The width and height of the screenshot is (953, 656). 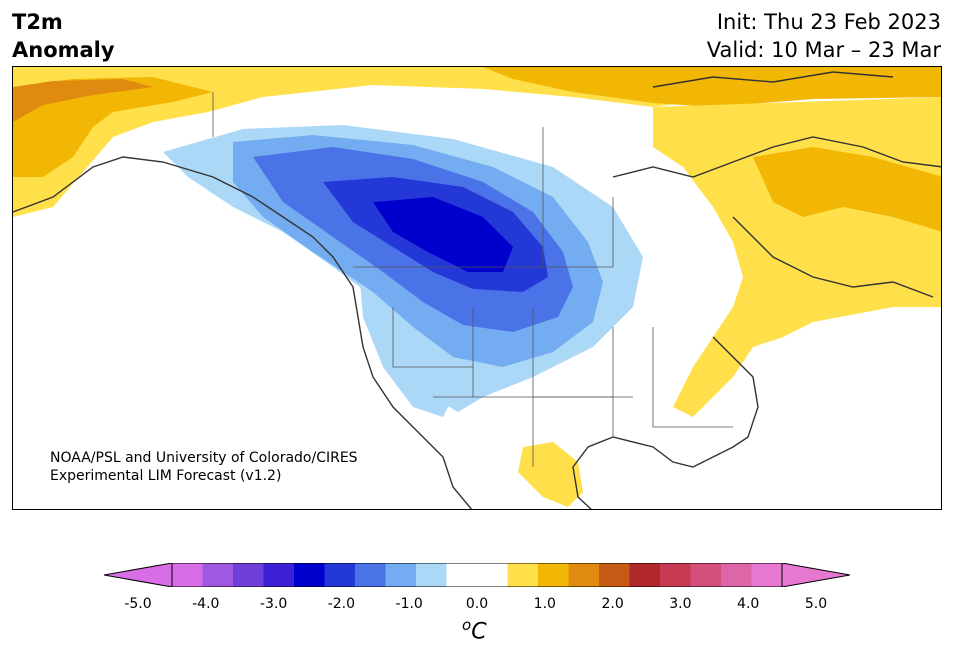 What do you see at coordinates (83, 100) in the screenshot?
I see `warm-alaska-core` at bounding box center [83, 100].